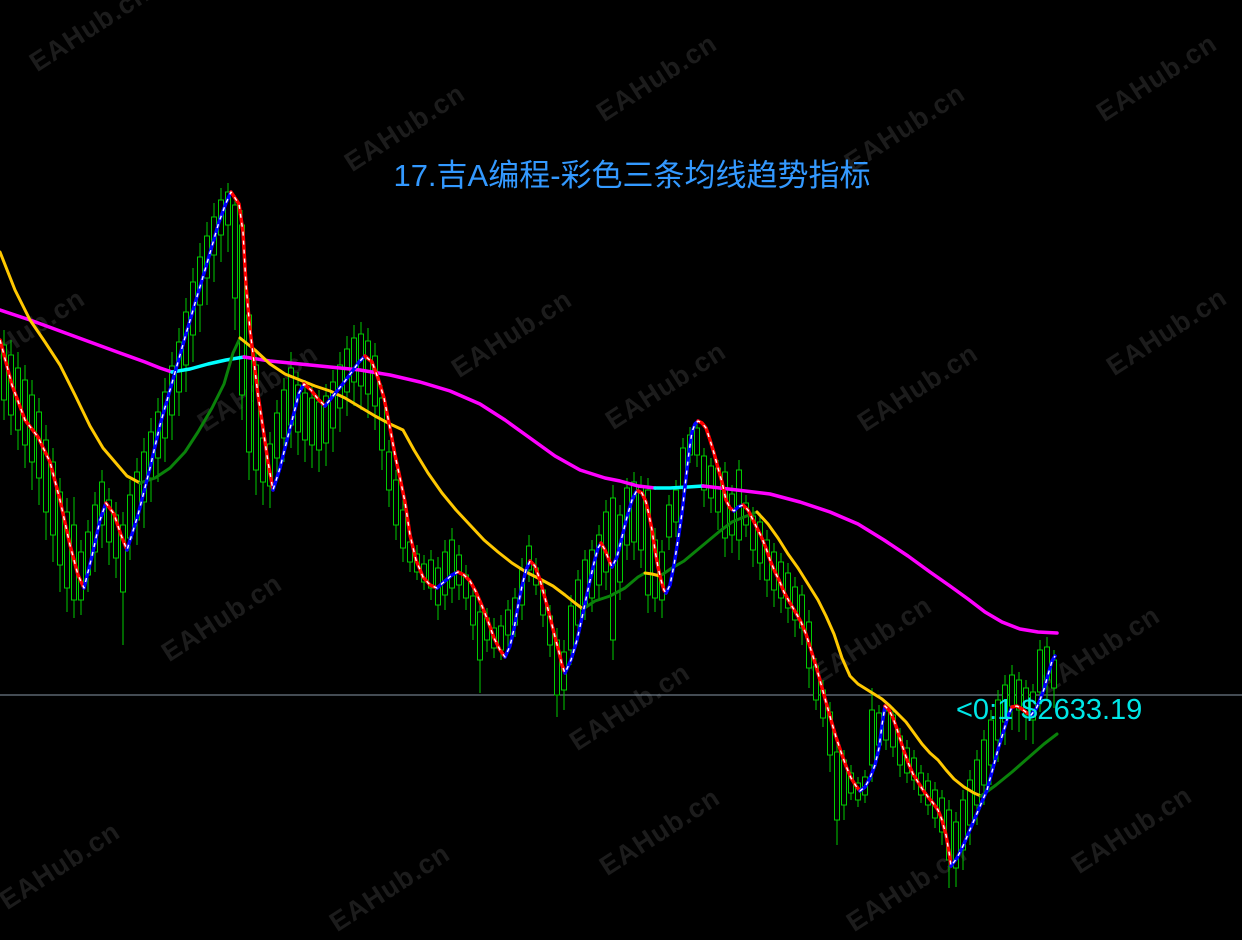 The image size is (1242, 940). Describe the element at coordinates (1049, 710) in the screenshot. I see `current-price-label: <0:1 $2633.19` at that location.